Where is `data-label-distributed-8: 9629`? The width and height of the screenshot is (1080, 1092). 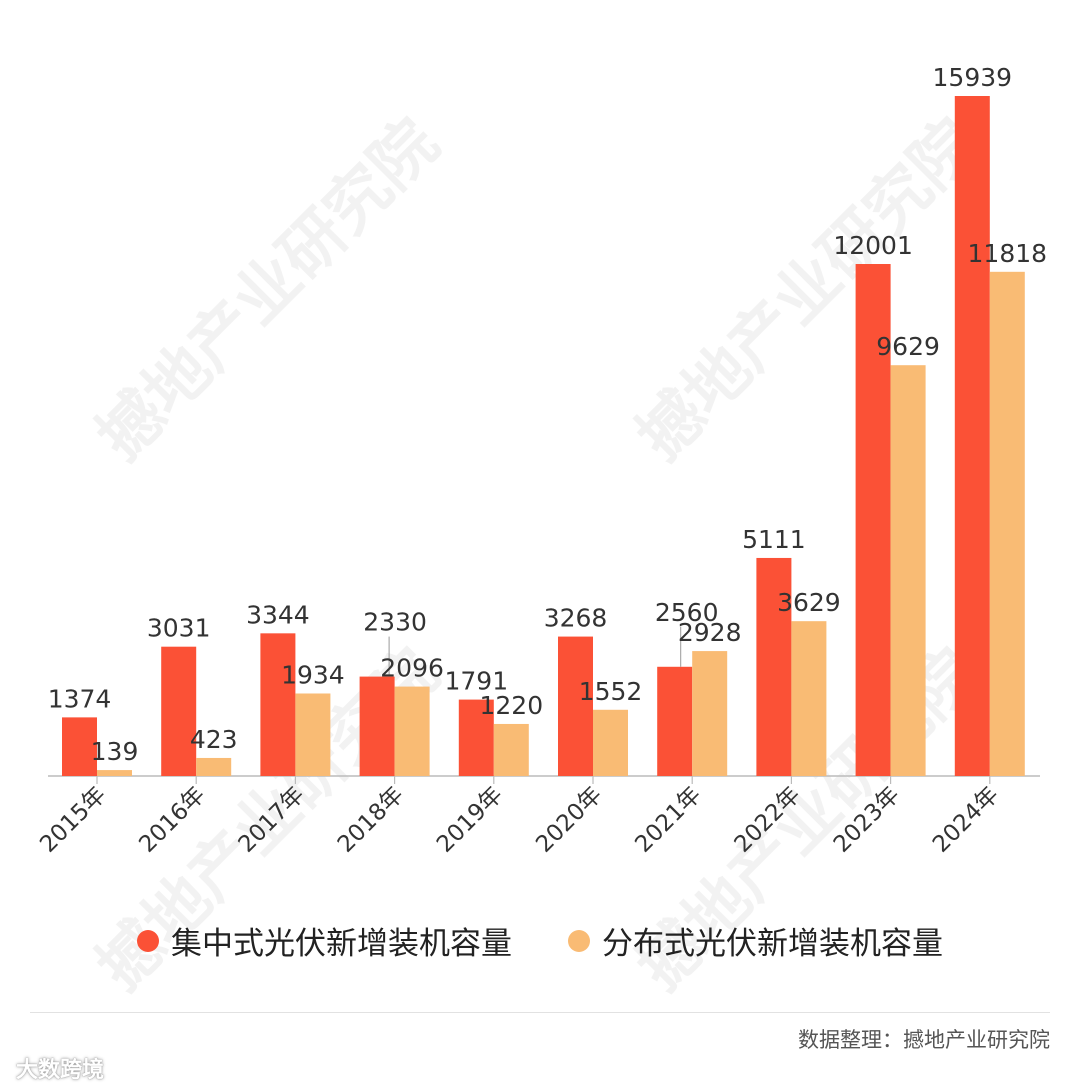
data-label-distributed-8: 9629 is located at coordinates (908, 346).